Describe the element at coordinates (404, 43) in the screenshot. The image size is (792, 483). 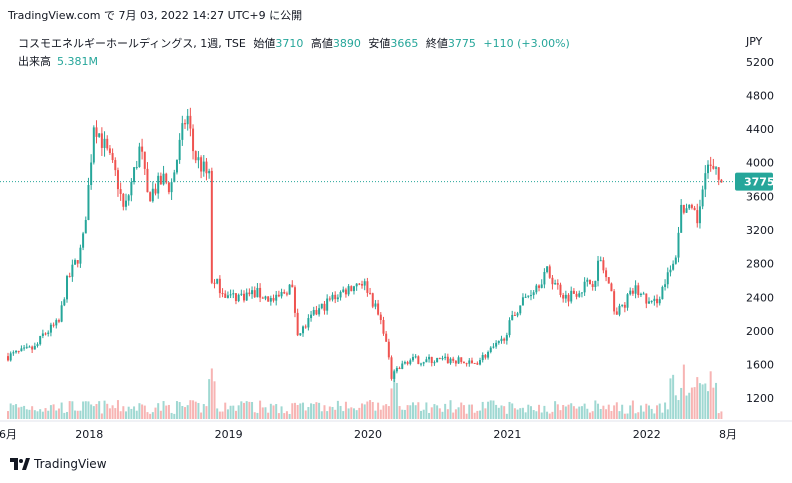
I see `low-value: 3665` at that location.